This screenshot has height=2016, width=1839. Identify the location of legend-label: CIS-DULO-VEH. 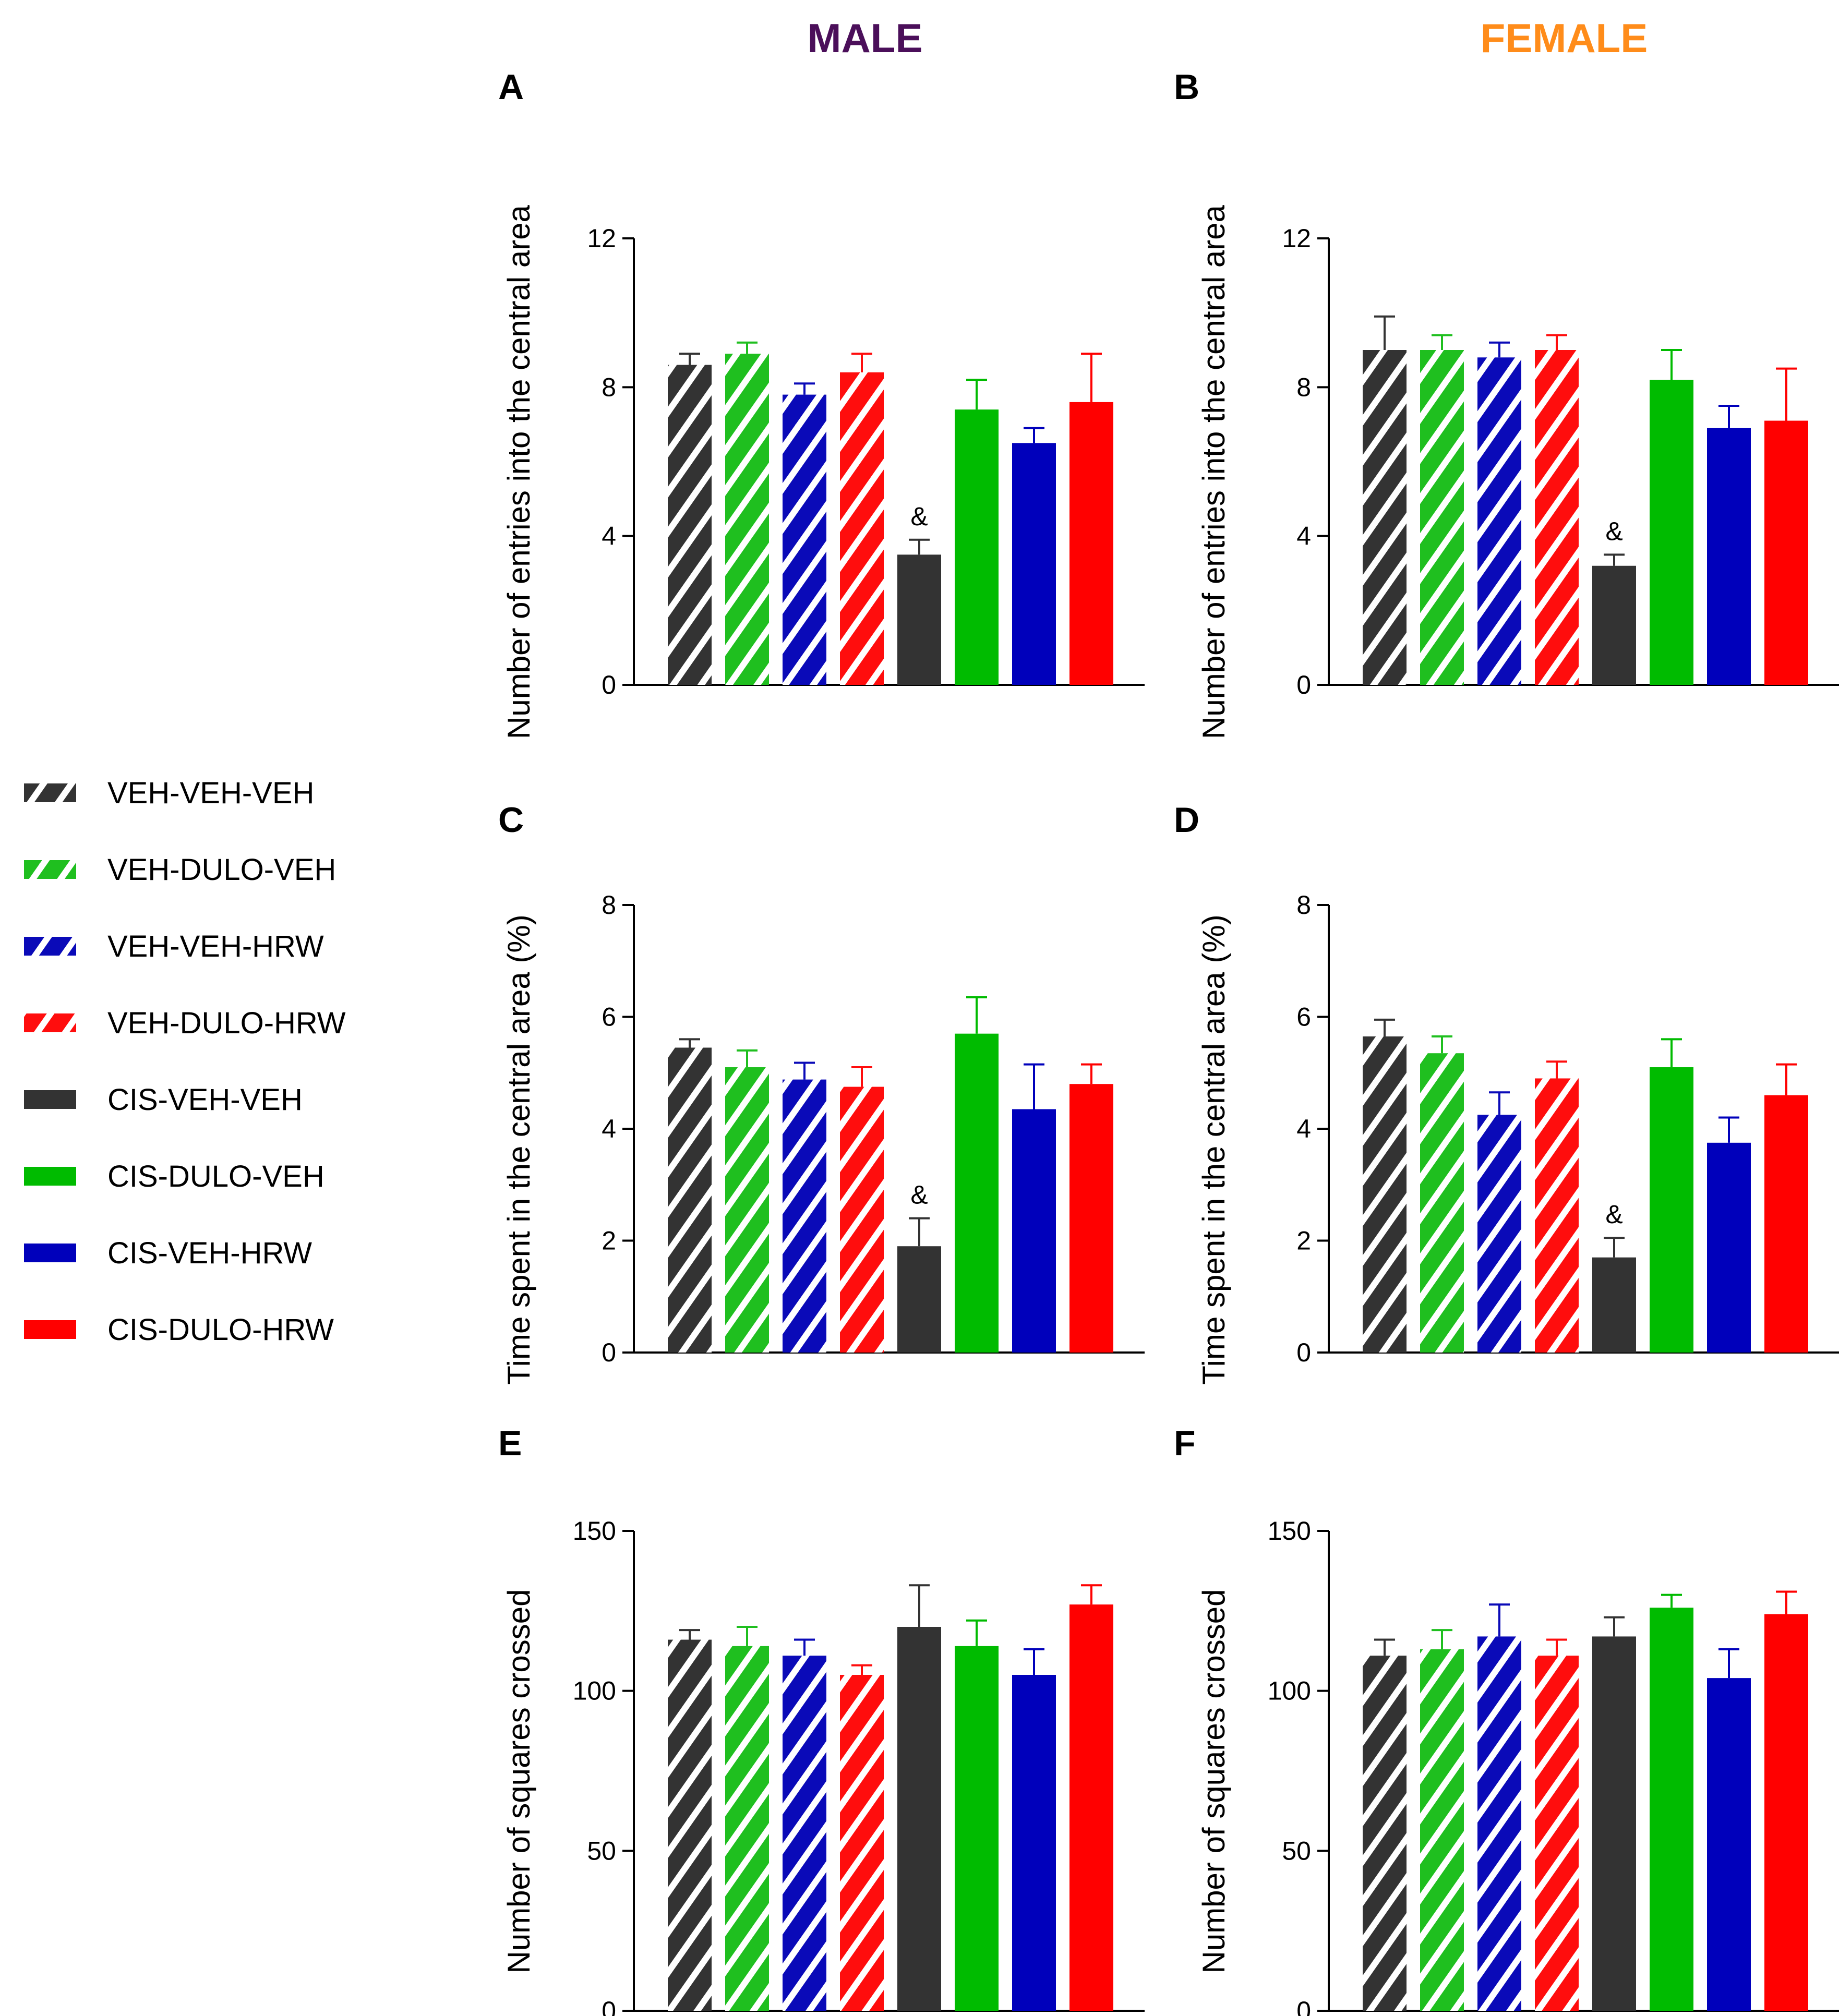
(215, 1176).